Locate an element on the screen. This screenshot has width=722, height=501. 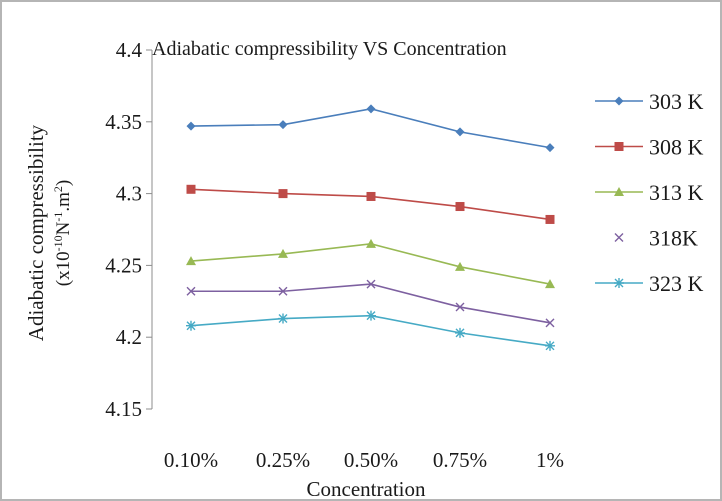
legend-item: 303 K is located at coordinates (649, 101).